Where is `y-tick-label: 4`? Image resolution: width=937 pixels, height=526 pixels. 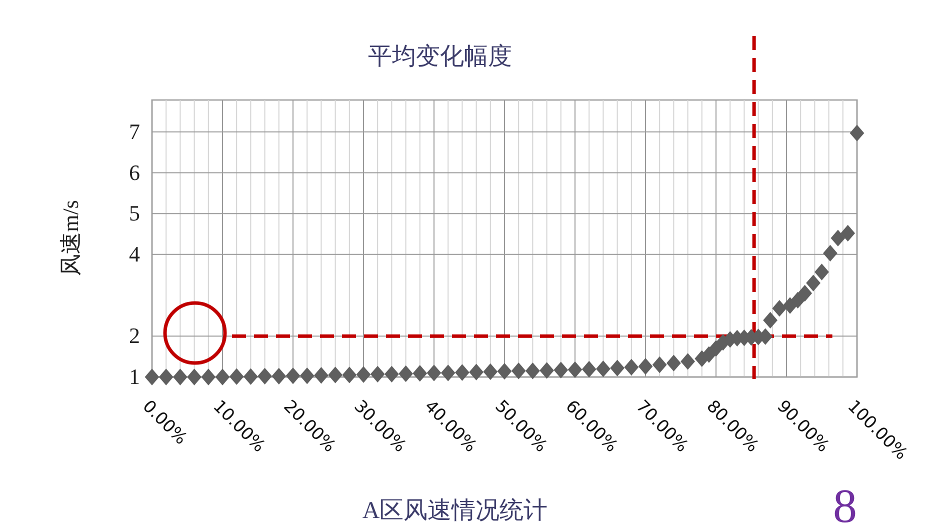 y-tick-label: 4 is located at coordinates (134, 253).